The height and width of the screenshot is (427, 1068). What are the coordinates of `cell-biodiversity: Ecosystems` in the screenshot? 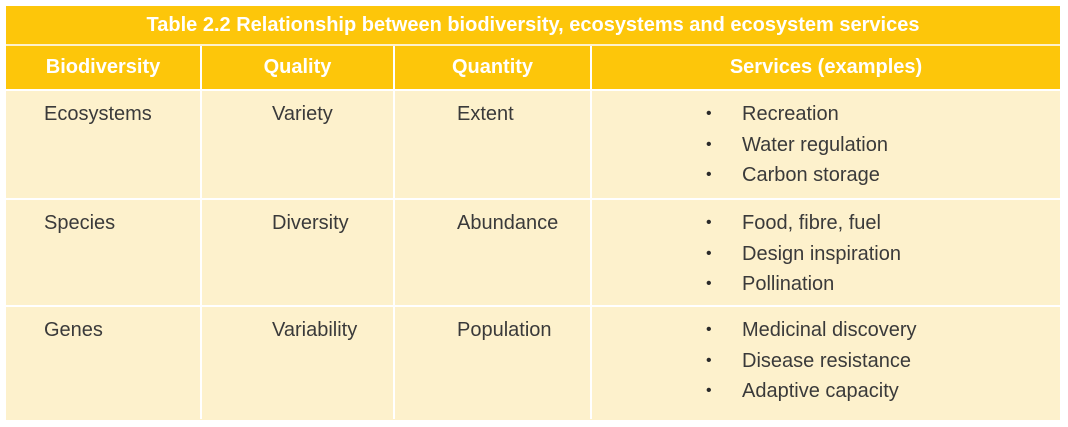 It's located at (103, 144).